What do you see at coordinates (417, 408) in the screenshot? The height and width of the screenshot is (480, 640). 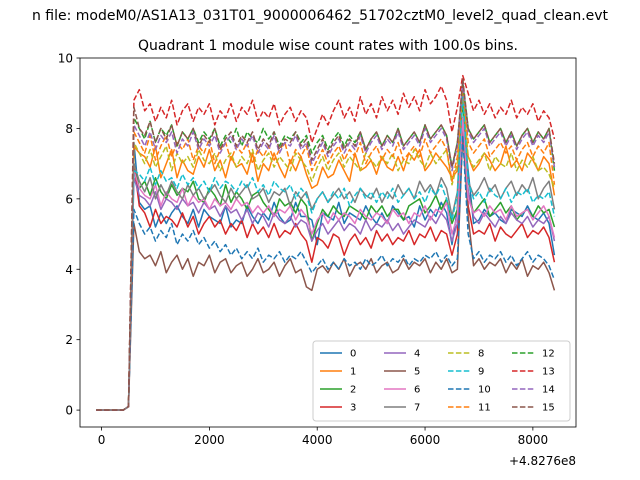 I see `legend-label-7: 7` at bounding box center [417, 408].